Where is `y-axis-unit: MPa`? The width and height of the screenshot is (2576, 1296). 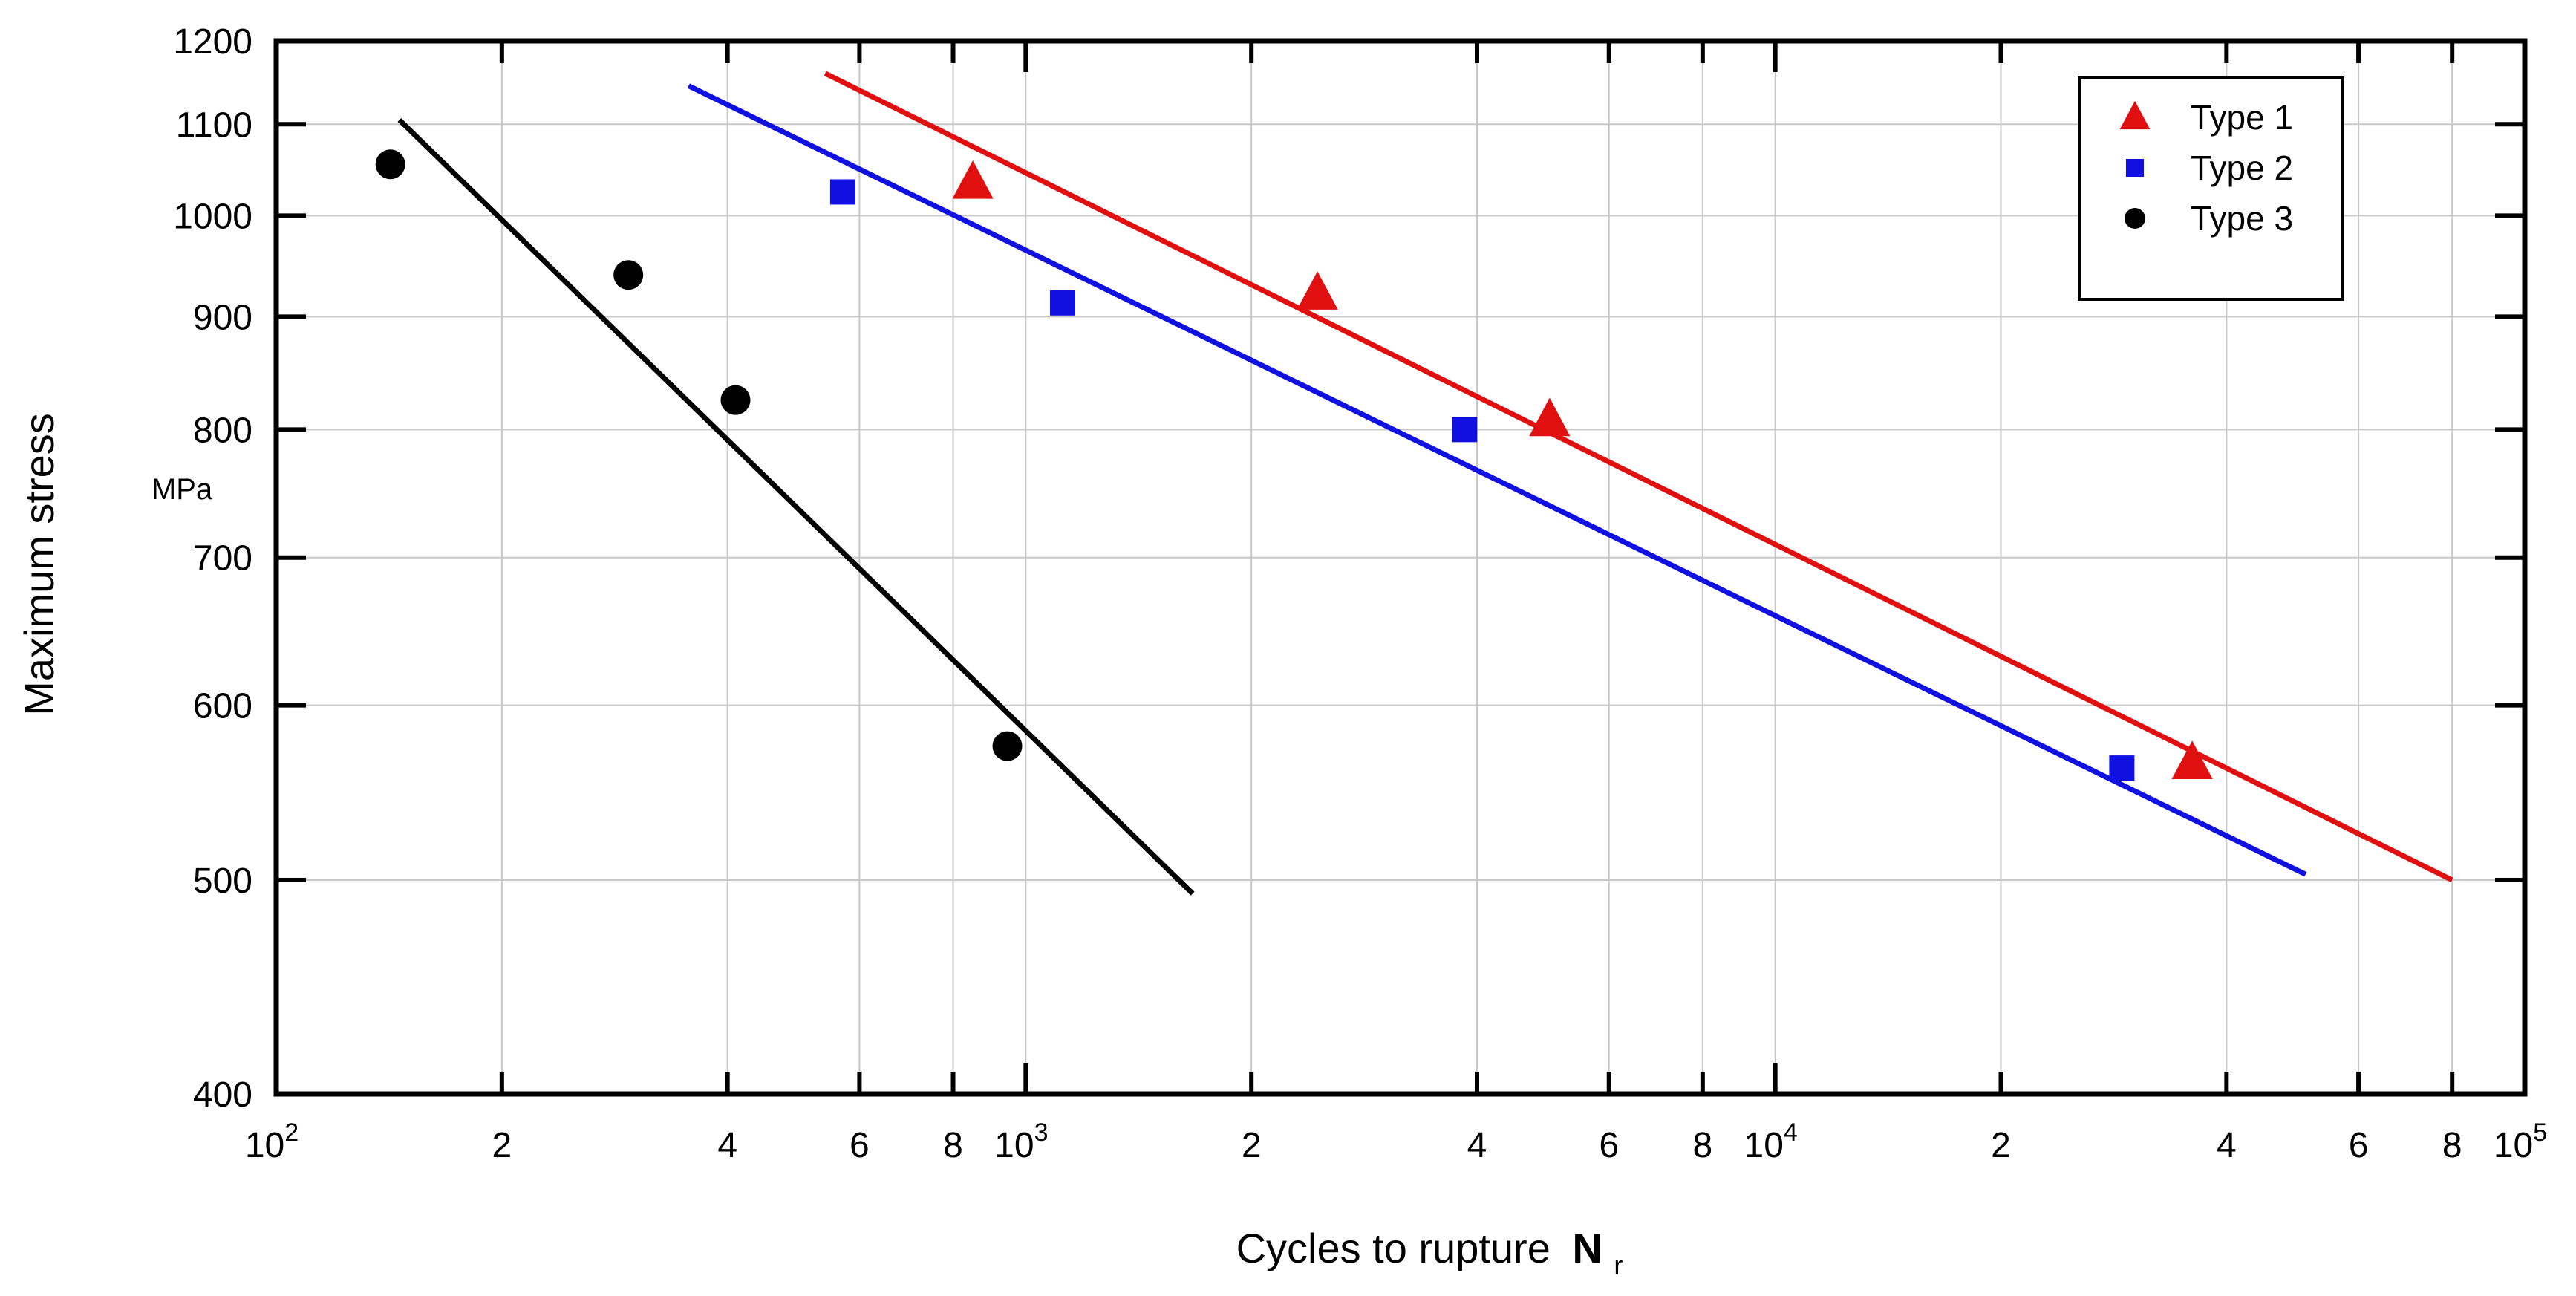
y-axis-unit: MPa is located at coordinates (182, 489).